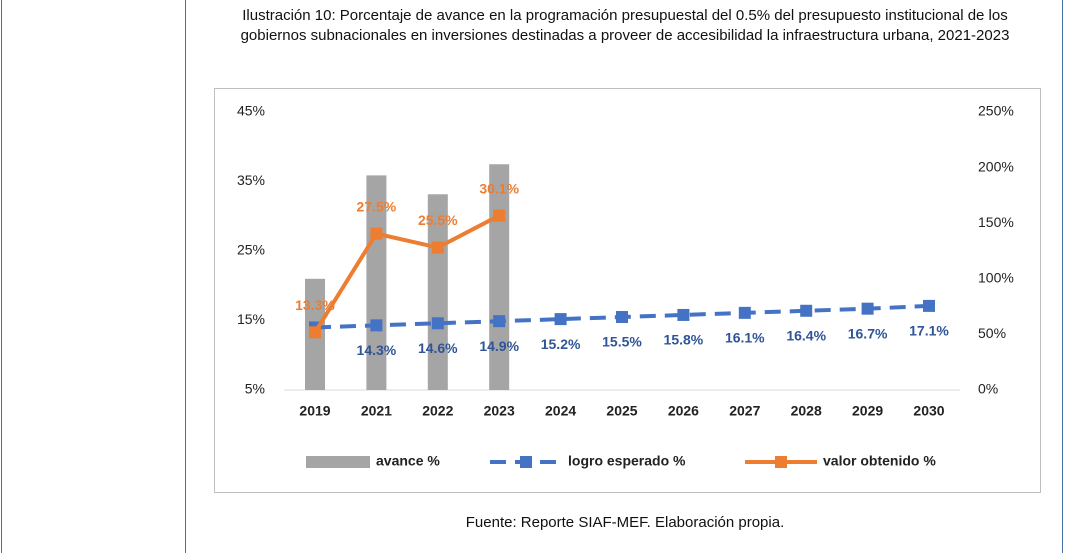  What do you see at coordinates (867, 411) in the screenshot?
I see `x-tick-label: 2029` at bounding box center [867, 411].